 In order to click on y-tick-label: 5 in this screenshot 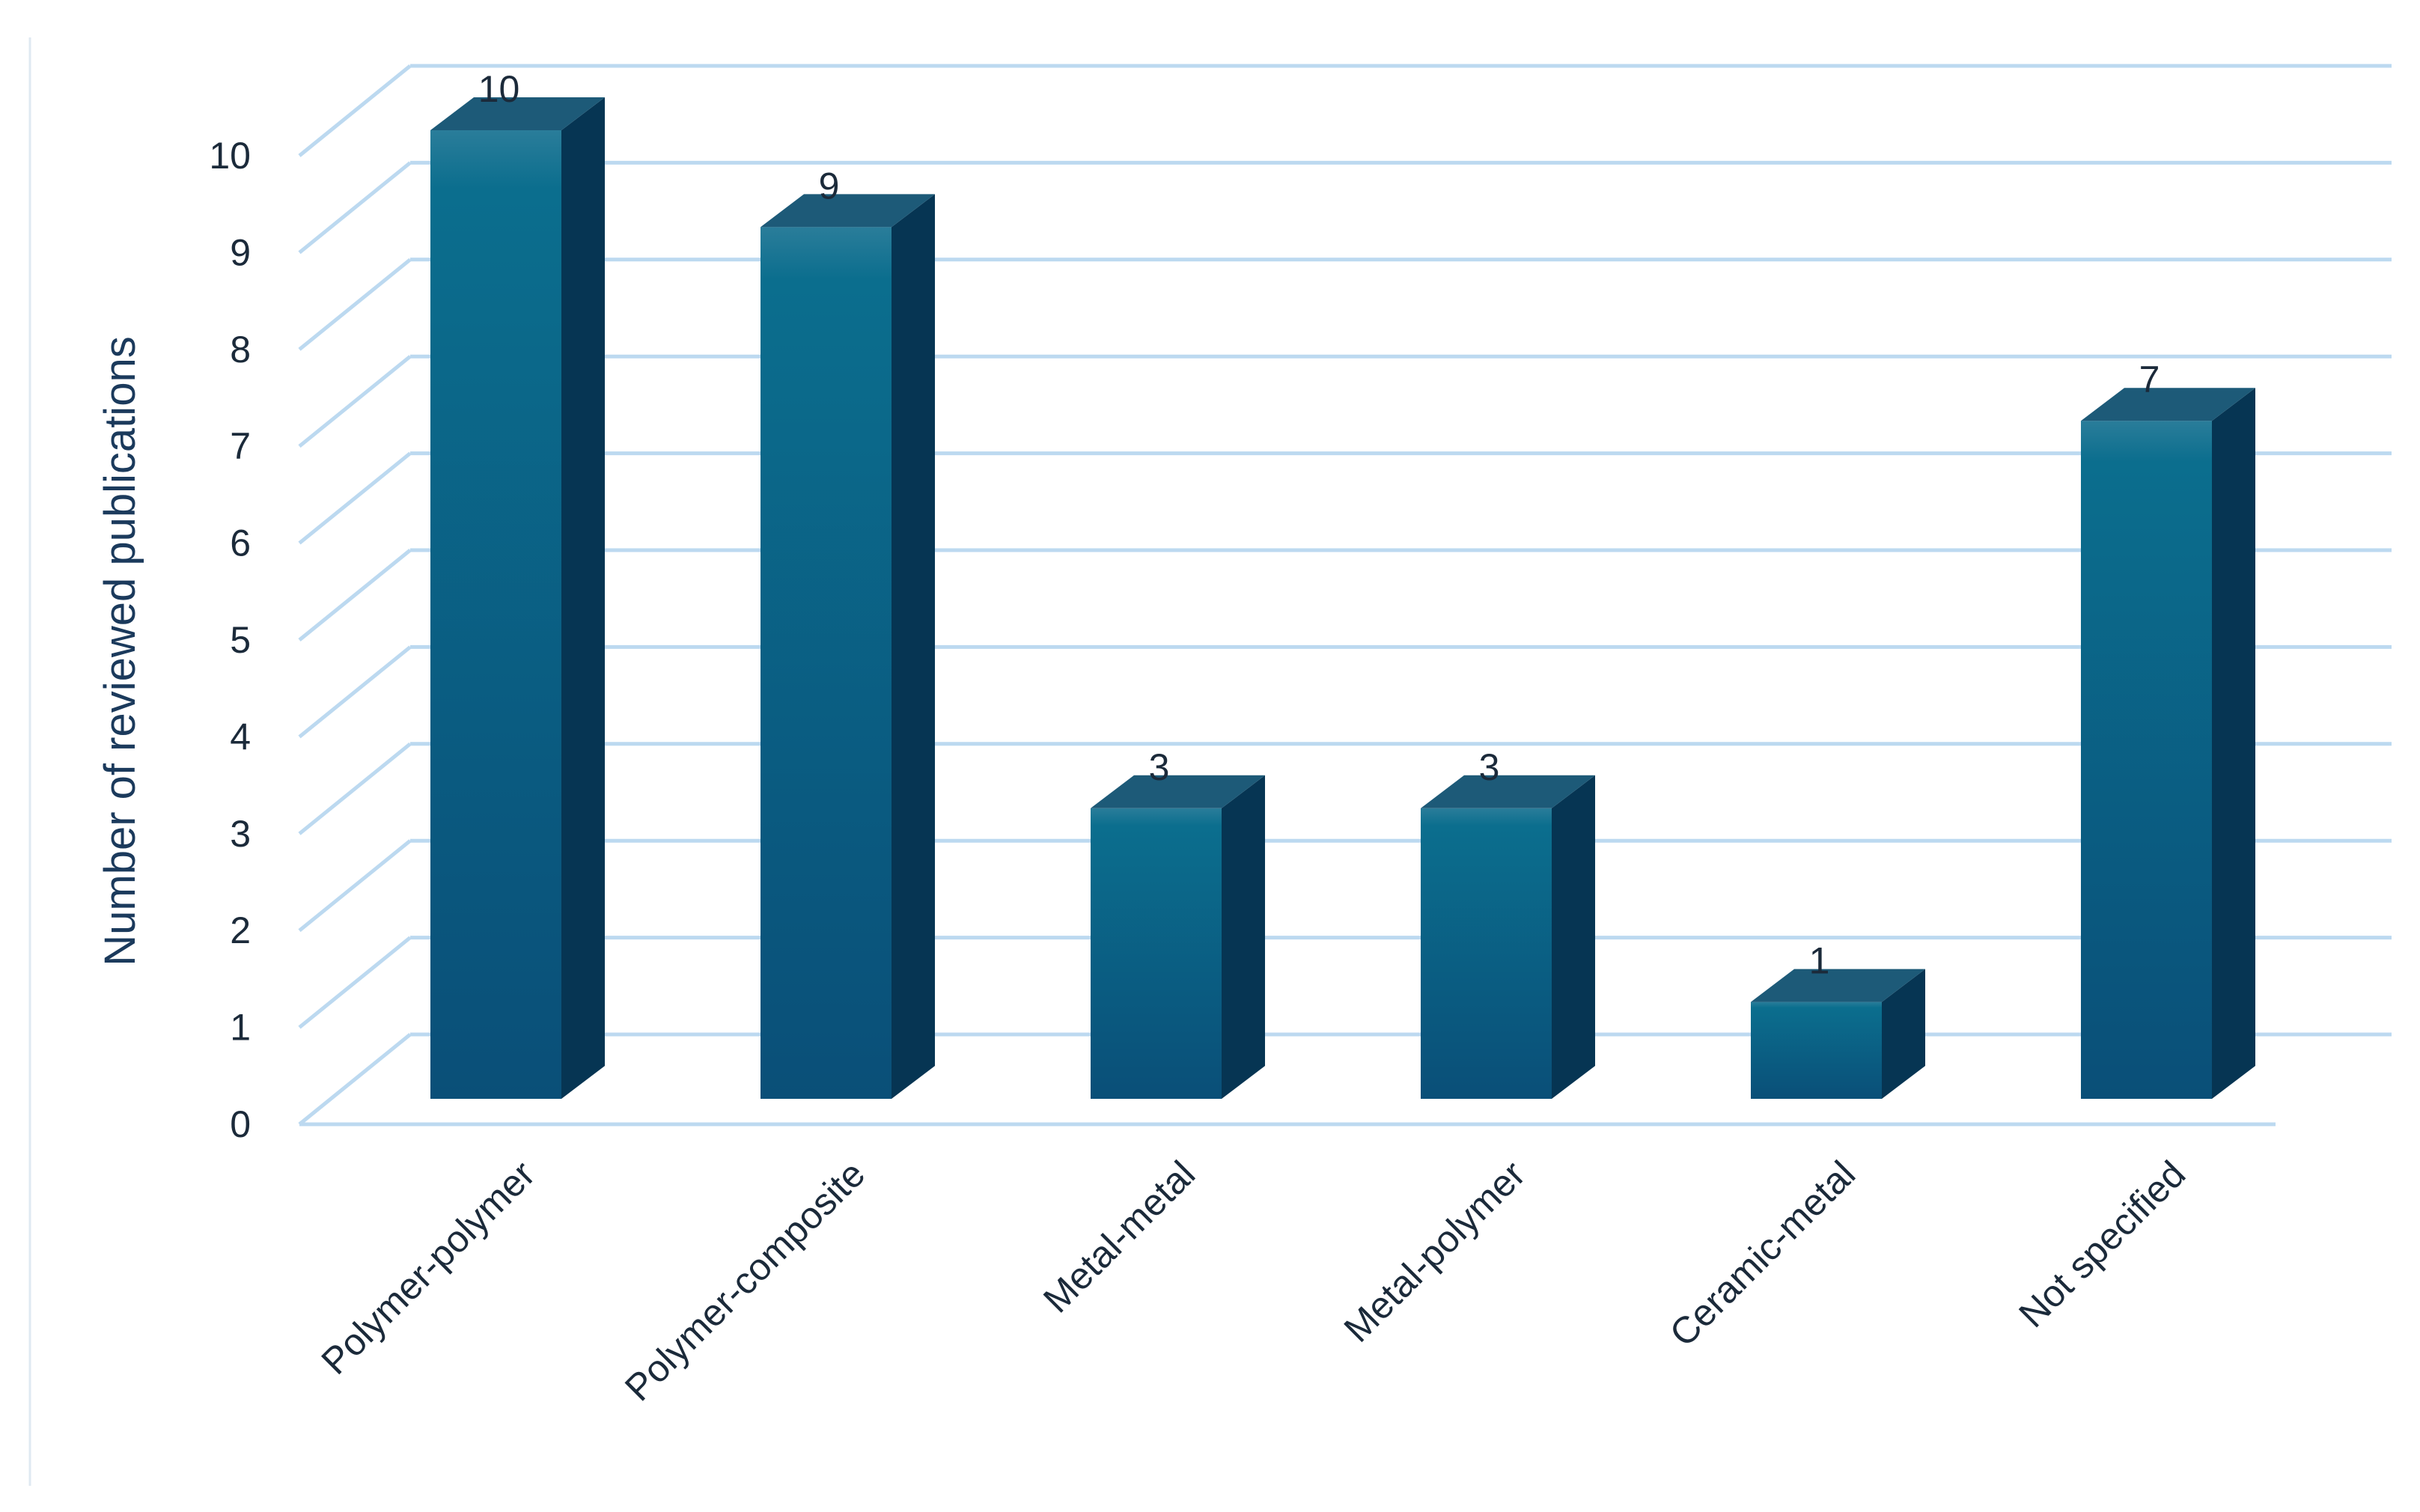, I will do `click(240, 640)`.